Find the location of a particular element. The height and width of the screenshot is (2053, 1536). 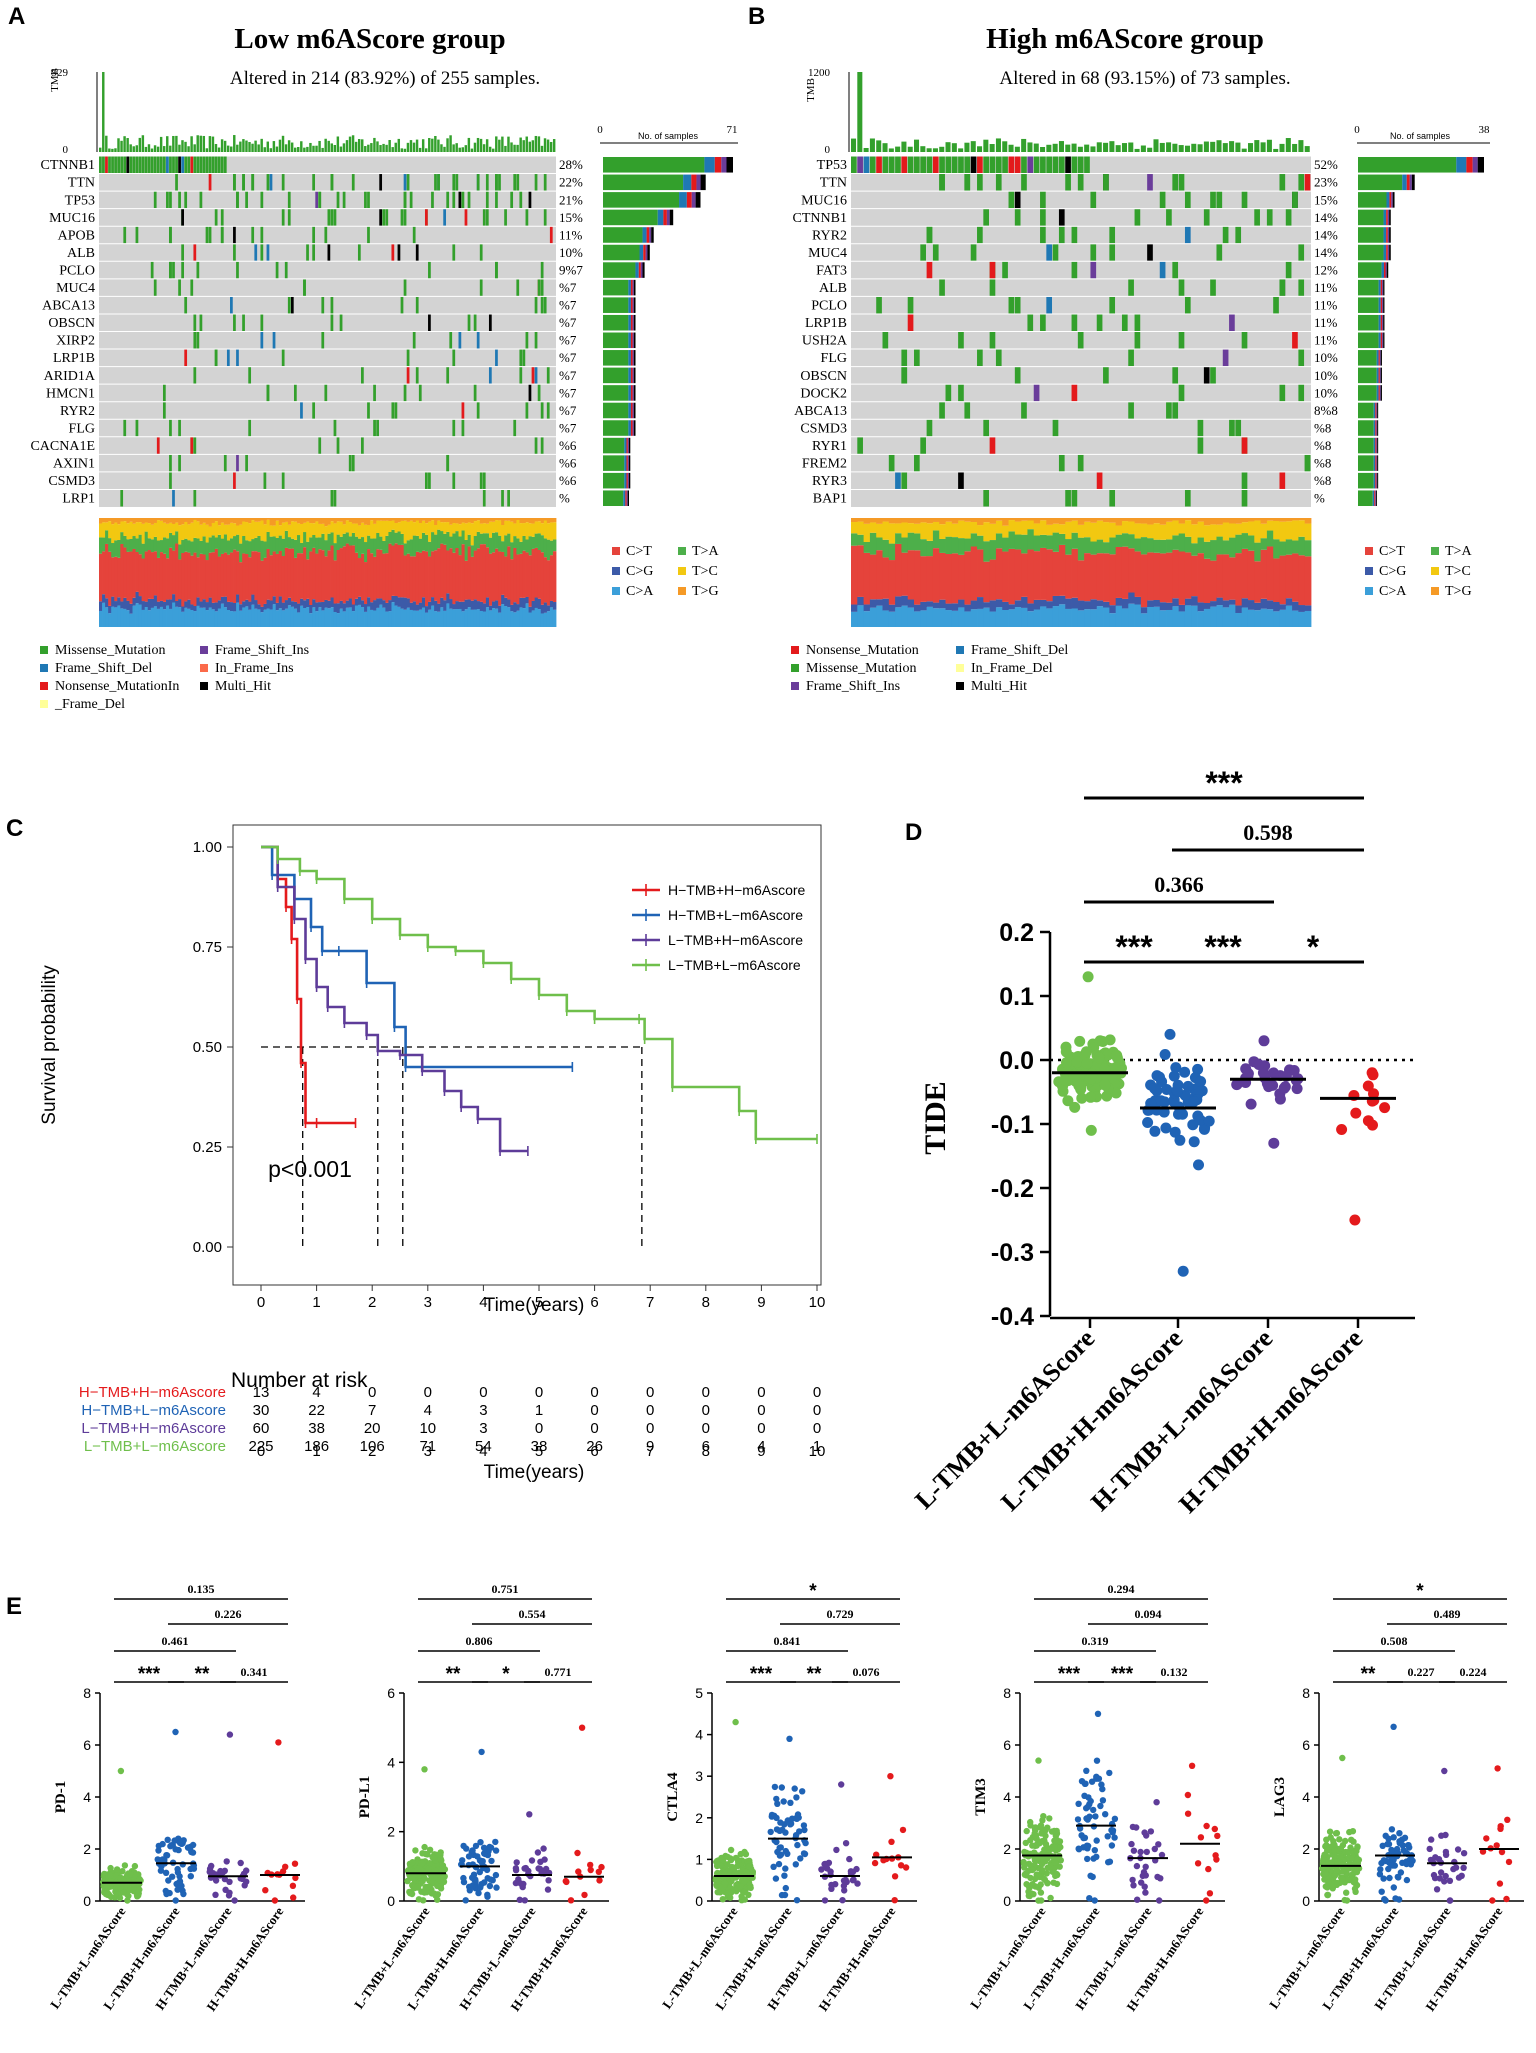

variant-label: Missense_Mutation is located at coordinates (110, 650).